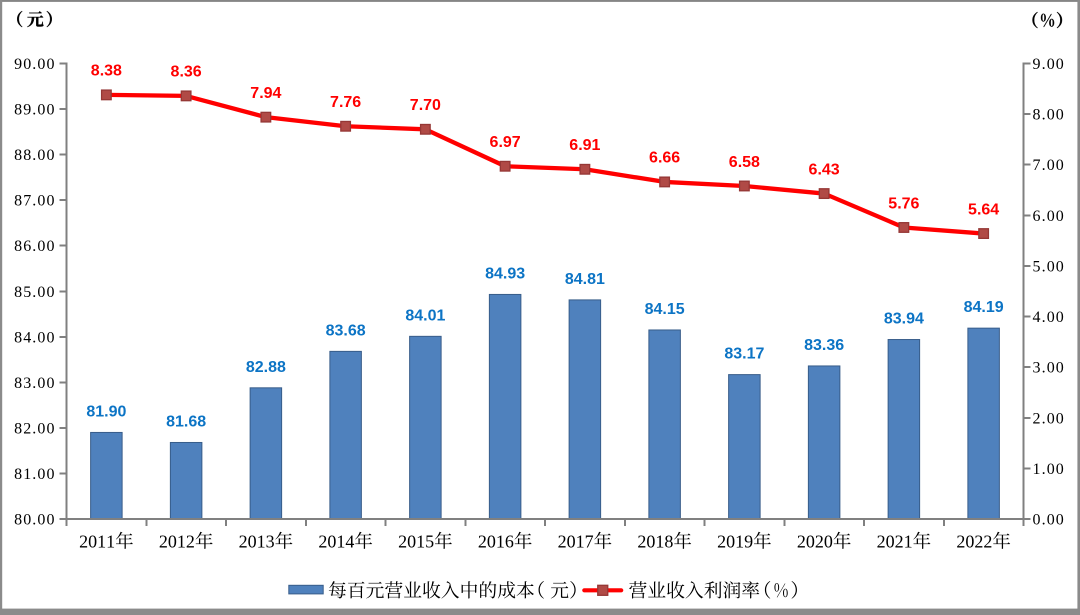  Describe the element at coordinates (744, 354) in the screenshot. I see `svg-text: 83.17` at that location.